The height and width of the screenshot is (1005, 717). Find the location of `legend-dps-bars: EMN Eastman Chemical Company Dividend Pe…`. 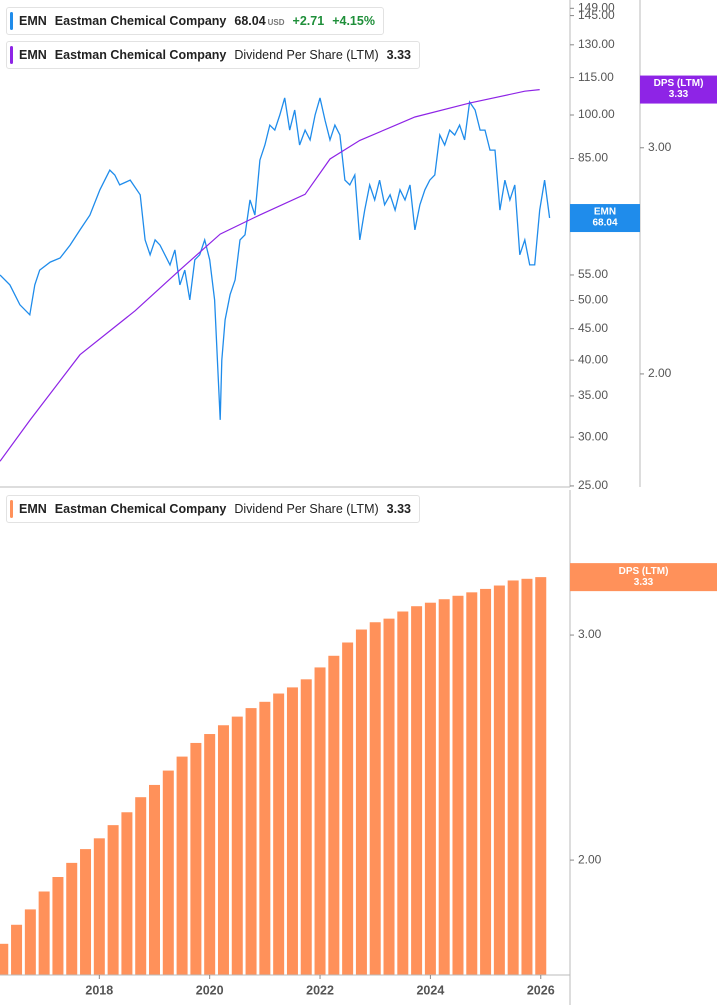

legend-dps-bars: EMN Eastman Chemical Company Dividend Pe… is located at coordinates (213, 509).